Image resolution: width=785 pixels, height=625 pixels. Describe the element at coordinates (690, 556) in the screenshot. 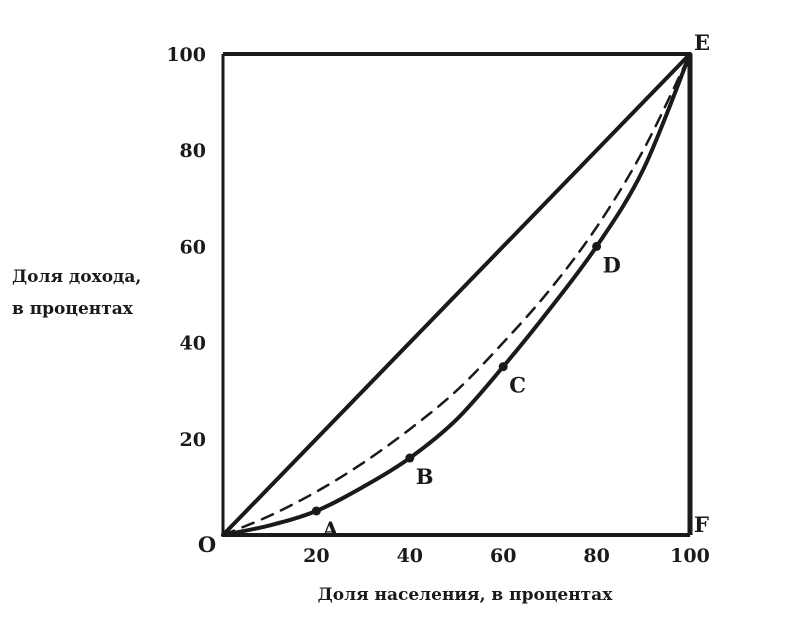

I see `x-tick-label-100: 100` at that location.